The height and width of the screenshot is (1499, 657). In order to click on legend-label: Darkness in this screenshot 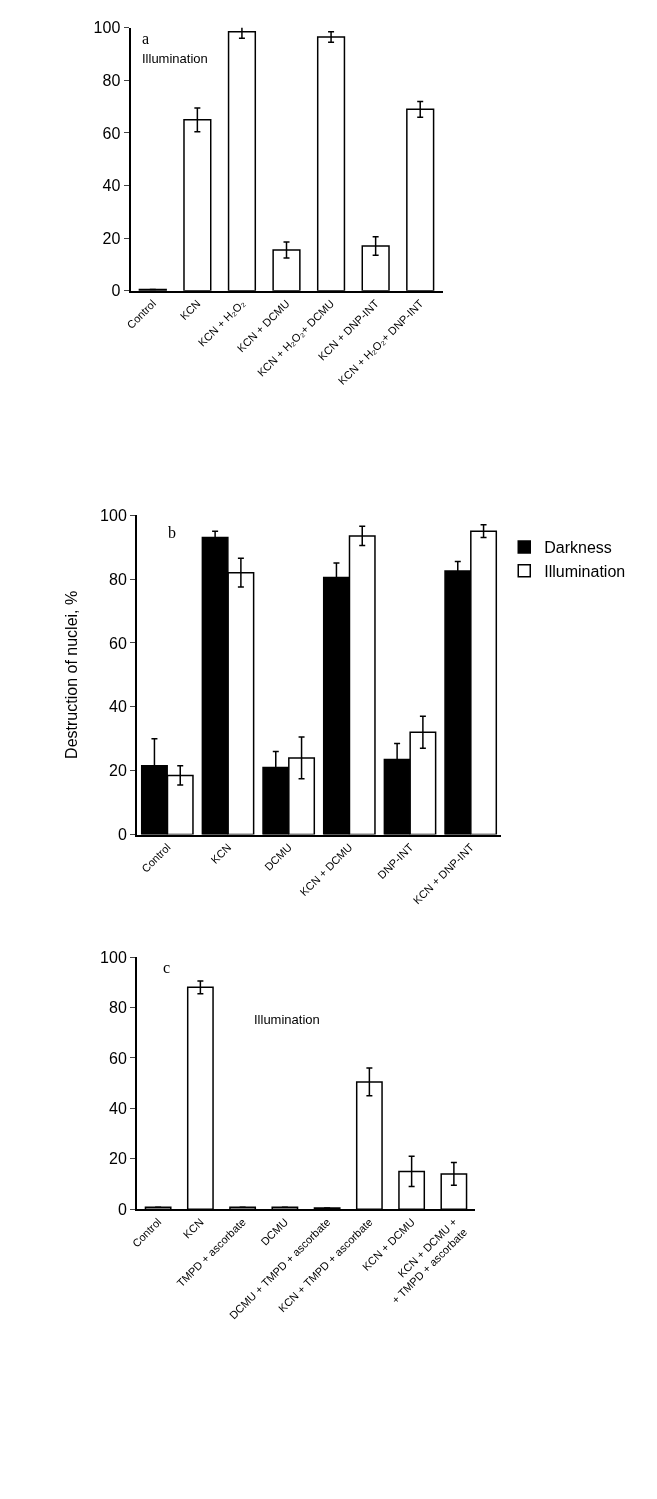, I will do `click(578, 548)`.